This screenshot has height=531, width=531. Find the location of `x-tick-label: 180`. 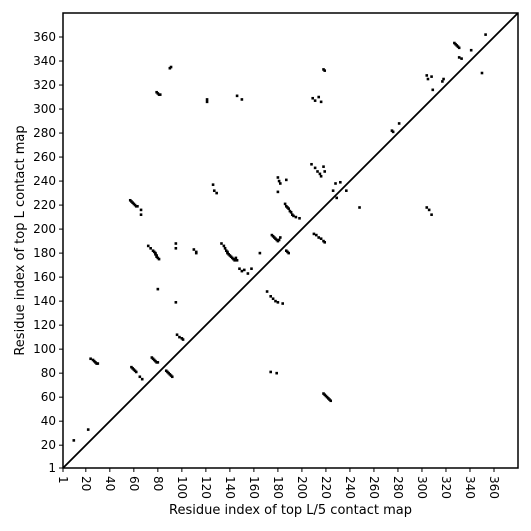

x-tick-label: 180 is located at coordinates (278, 487).